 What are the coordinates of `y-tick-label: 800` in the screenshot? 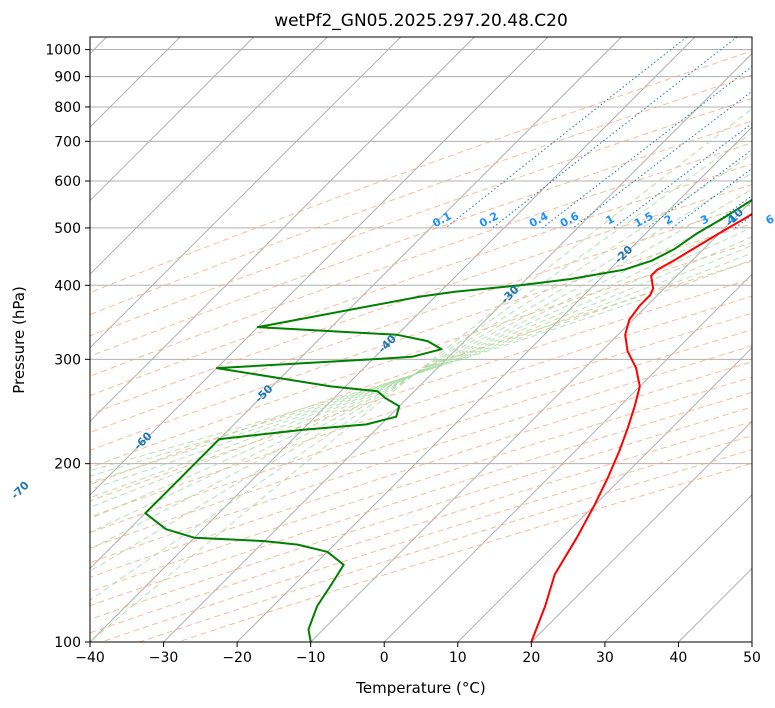 It's located at (67, 108).